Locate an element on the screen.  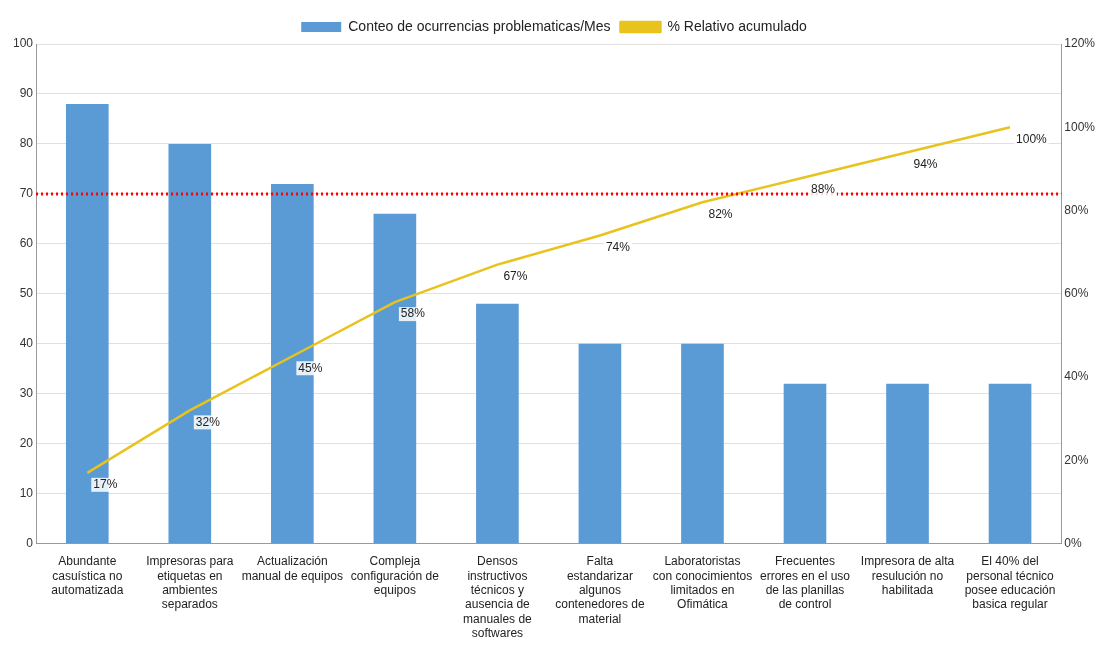
x-tick-label: Laboratoristas con conocimientos limitados en Ofimática is located at coordinates (702, 583).